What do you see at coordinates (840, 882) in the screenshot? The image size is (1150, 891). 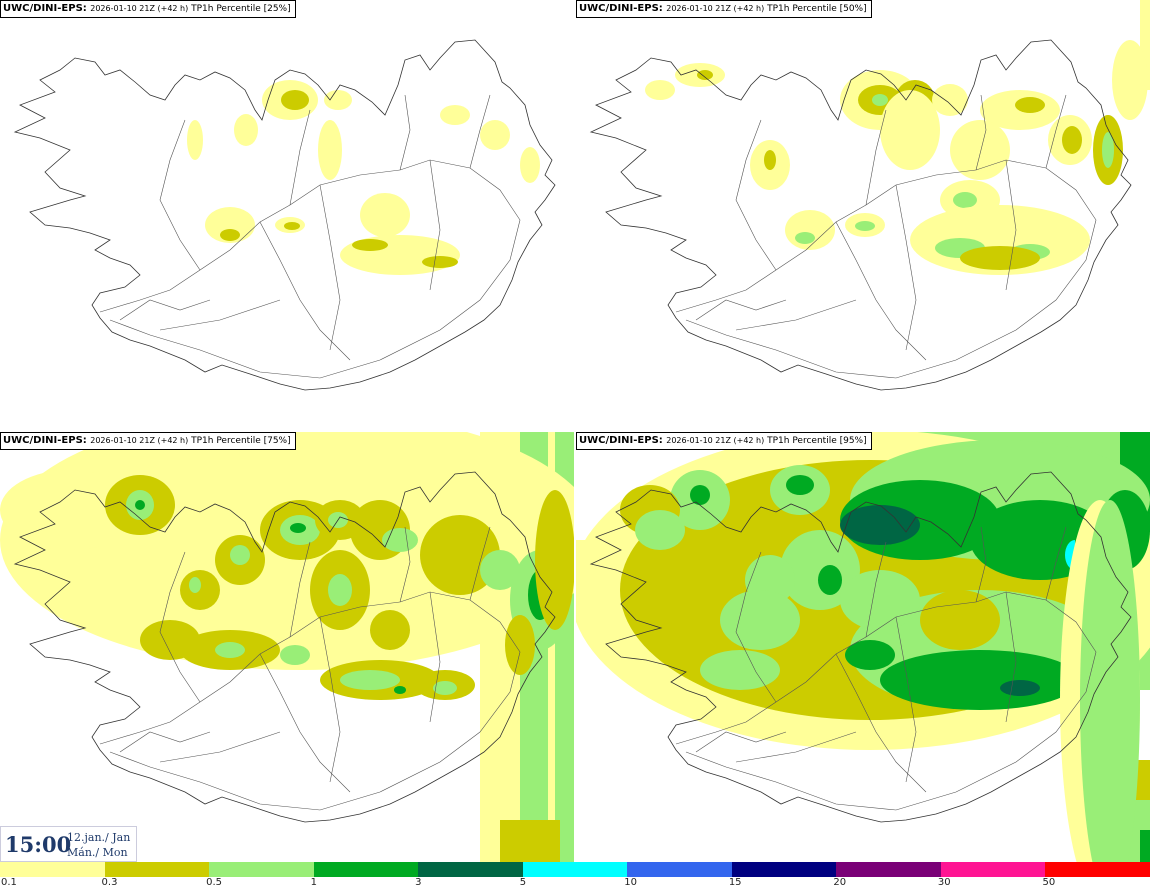 I see `colorbar-label: 20` at bounding box center [840, 882].